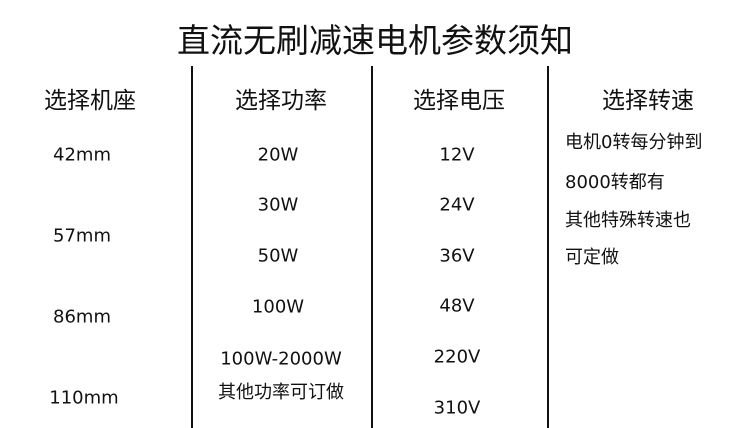 The height and width of the screenshot is (428, 750). I want to click on voltage-item: 24V, so click(457, 205).